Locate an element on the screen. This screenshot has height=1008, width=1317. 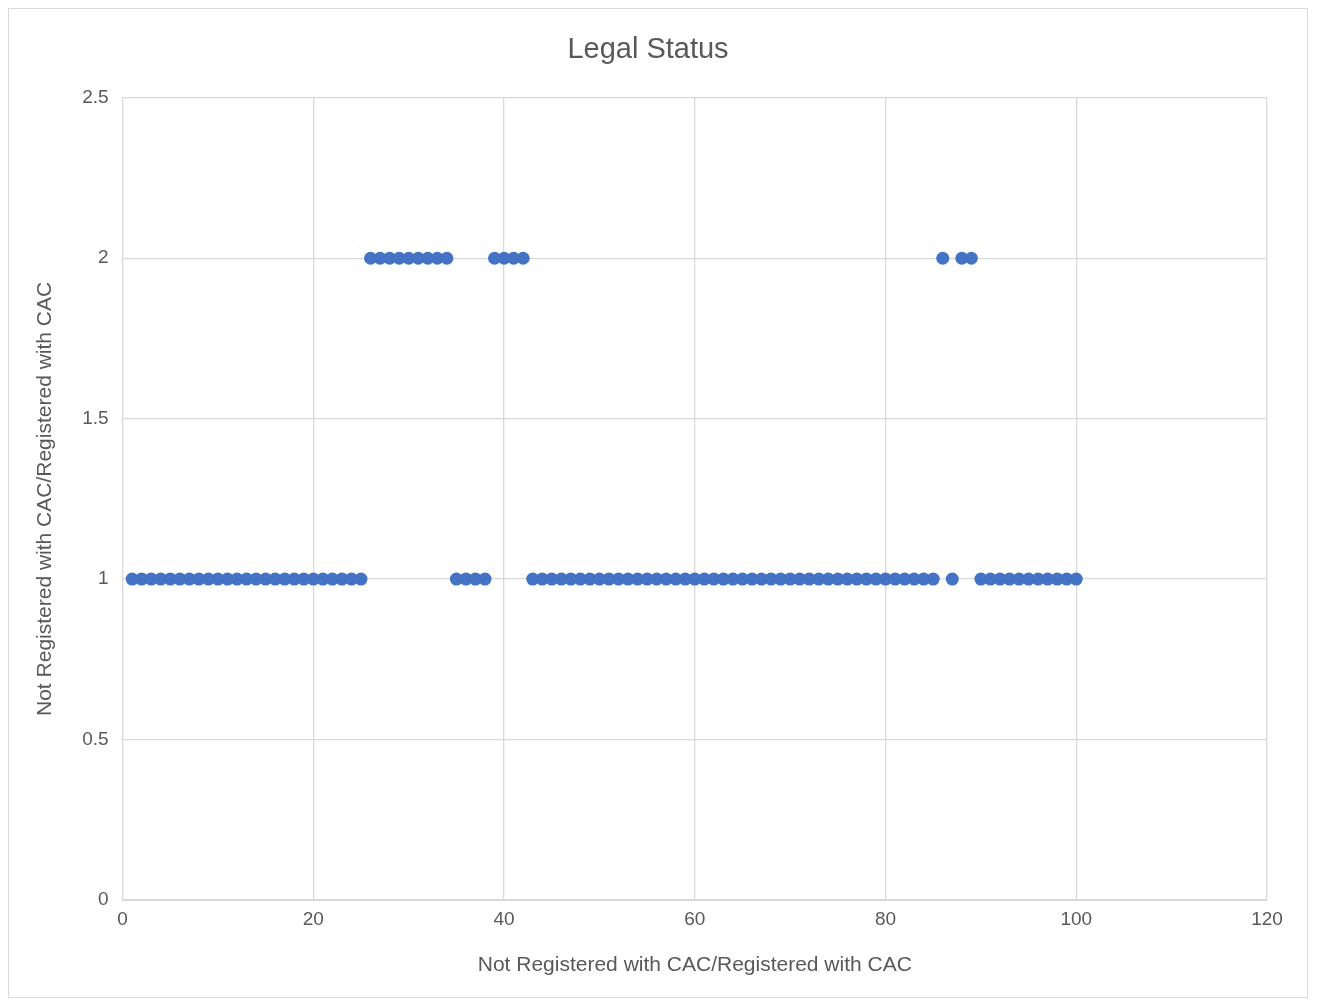
y-tick-label: 1 is located at coordinates (103, 578).